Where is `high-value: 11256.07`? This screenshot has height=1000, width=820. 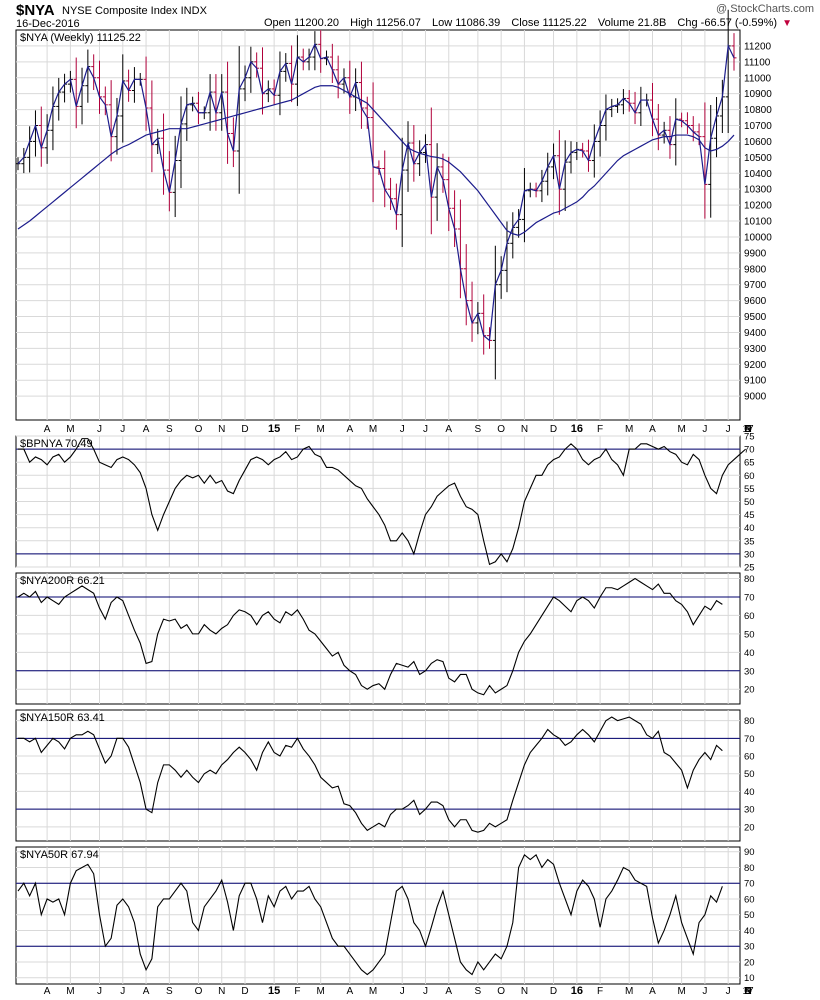 high-value: 11256.07 is located at coordinates (398, 23).